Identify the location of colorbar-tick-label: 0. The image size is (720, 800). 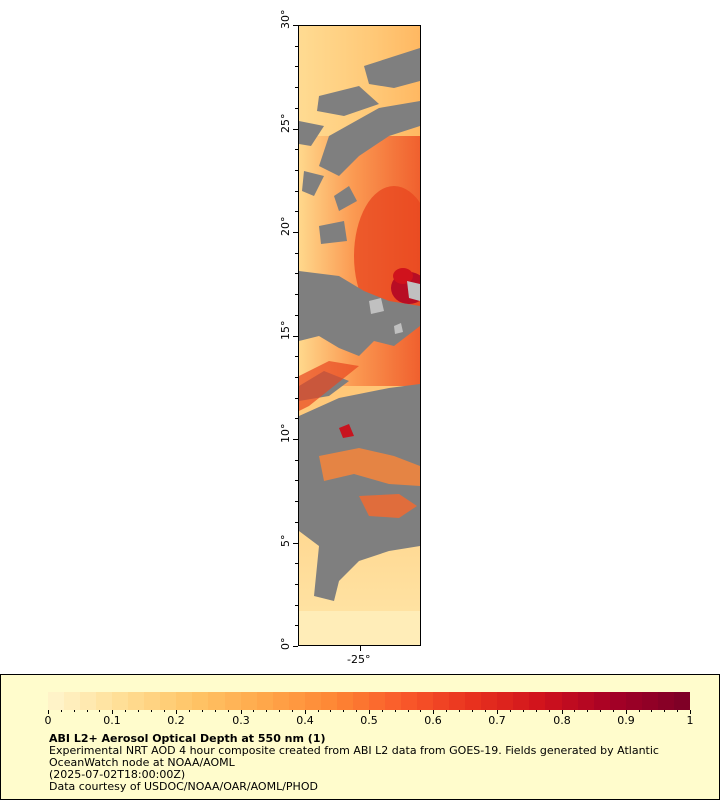
(48, 720).